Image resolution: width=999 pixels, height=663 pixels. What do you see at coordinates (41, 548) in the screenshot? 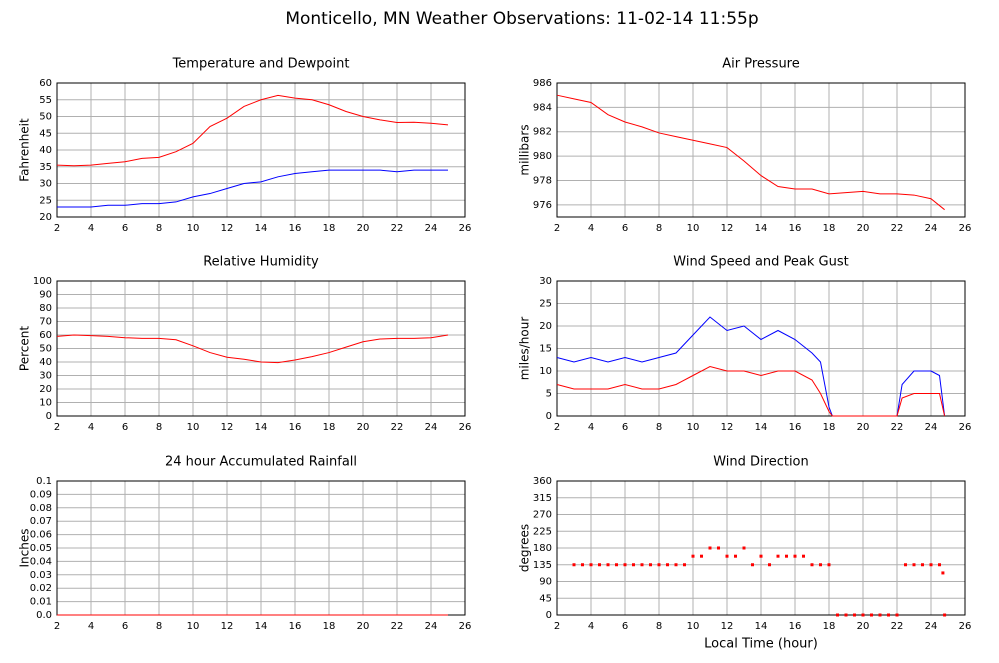
I see `y-tick-label: 0.05` at bounding box center [41, 548].